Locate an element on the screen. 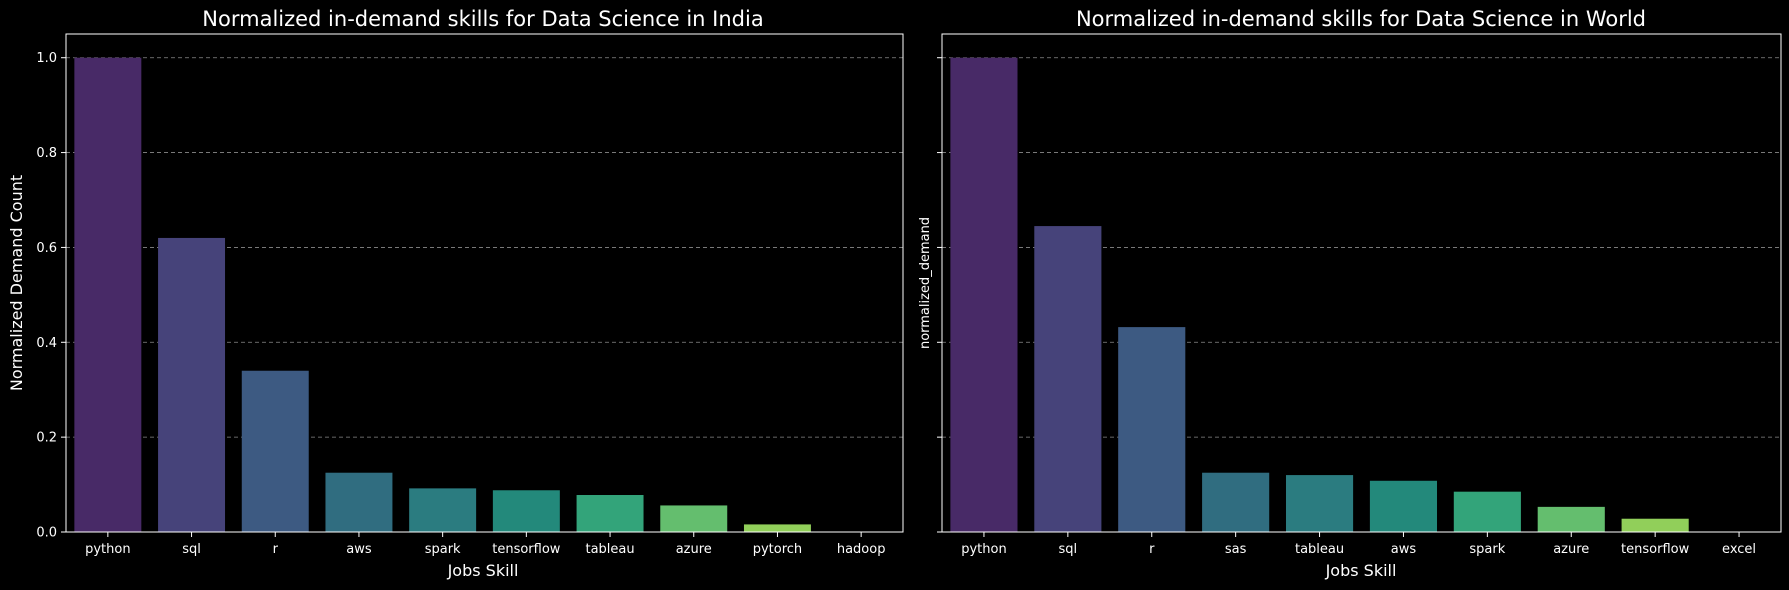 The height and width of the screenshot is (590, 1789). x-tick-label: hadoop is located at coordinates (861, 549).